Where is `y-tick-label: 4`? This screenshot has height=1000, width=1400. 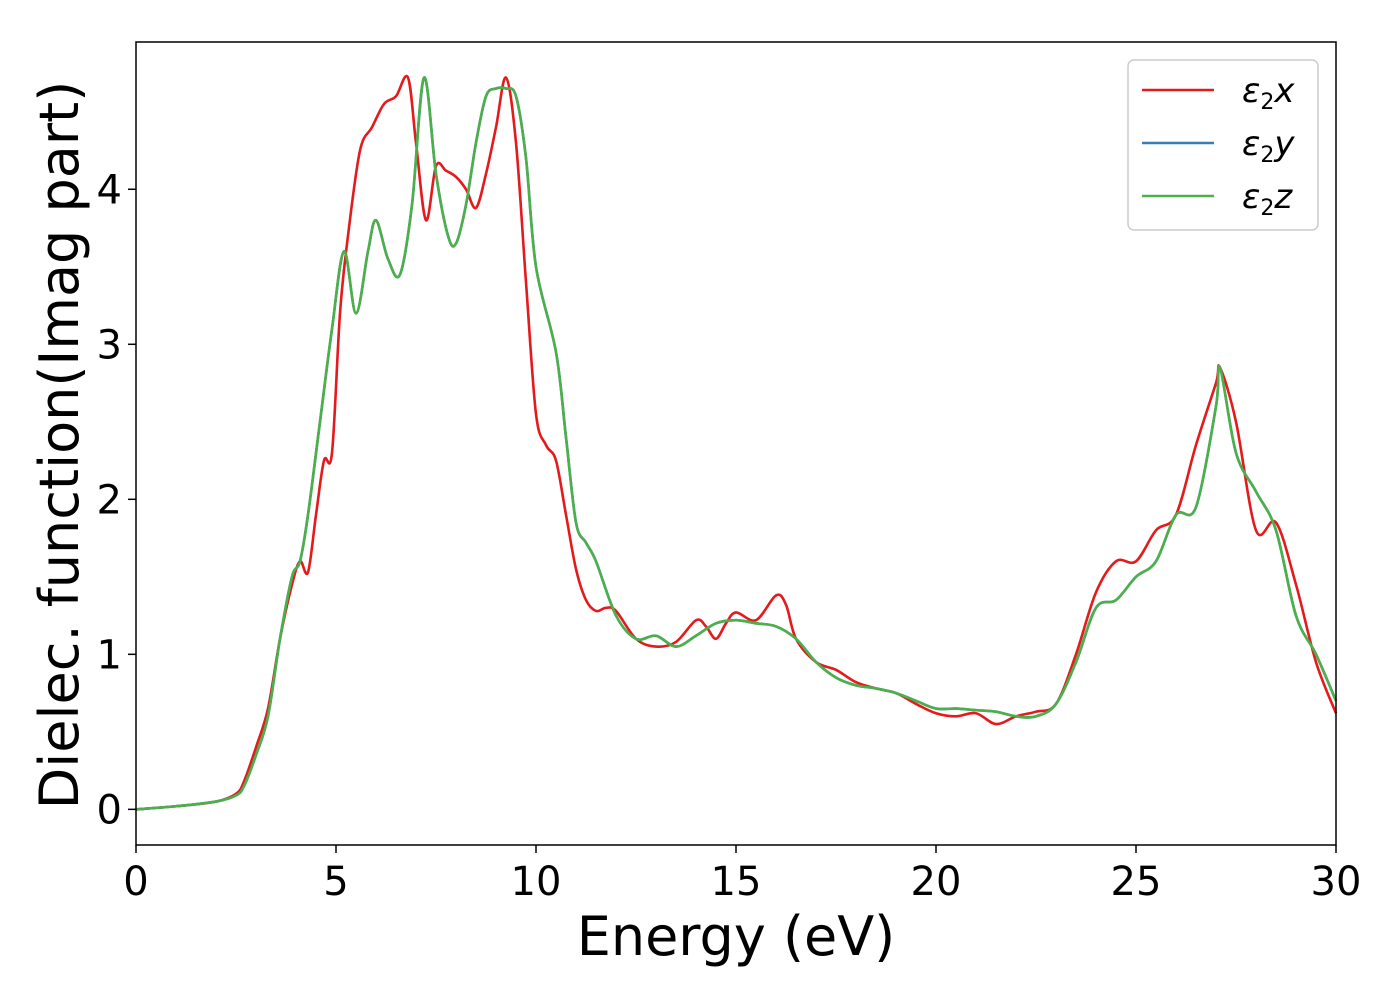 y-tick-label: 4 is located at coordinates (109, 190).